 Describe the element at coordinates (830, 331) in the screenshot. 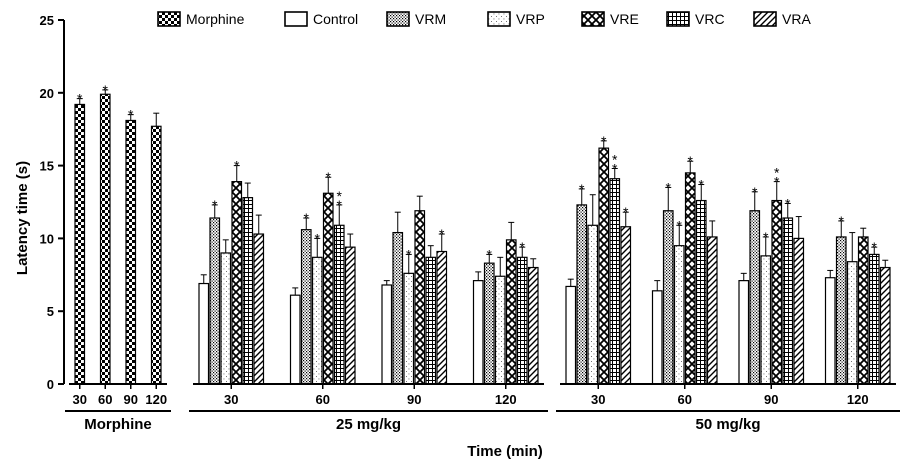

I see `bar-50-mg-kg-120-control` at that location.